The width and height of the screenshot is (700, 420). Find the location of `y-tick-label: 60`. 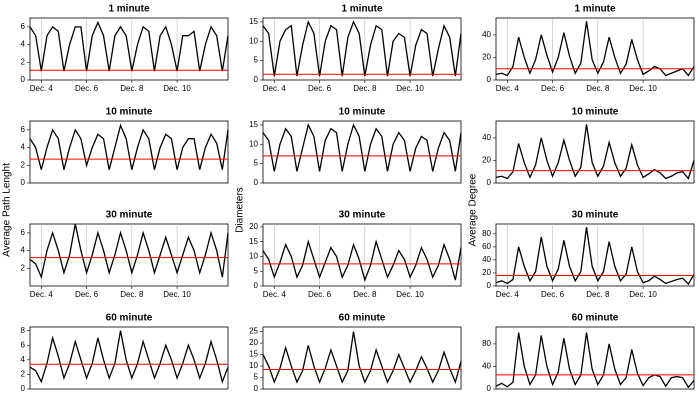

y-tick-label: 60 is located at coordinates (486, 246).